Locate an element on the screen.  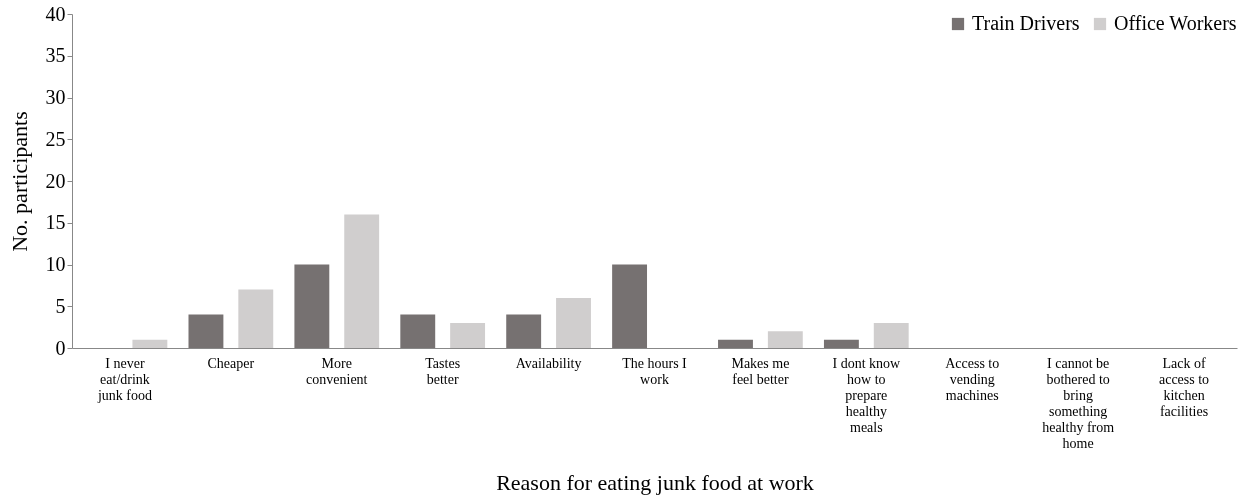
y-tick-label: 5 is located at coordinates (60, 305).